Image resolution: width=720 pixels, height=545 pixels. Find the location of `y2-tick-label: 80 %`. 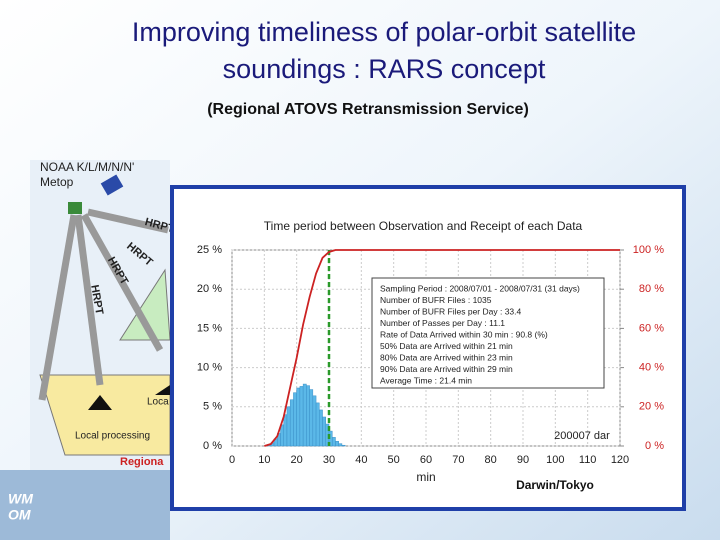

y2-tick-label: 80 % is located at coordinates (651, 289).